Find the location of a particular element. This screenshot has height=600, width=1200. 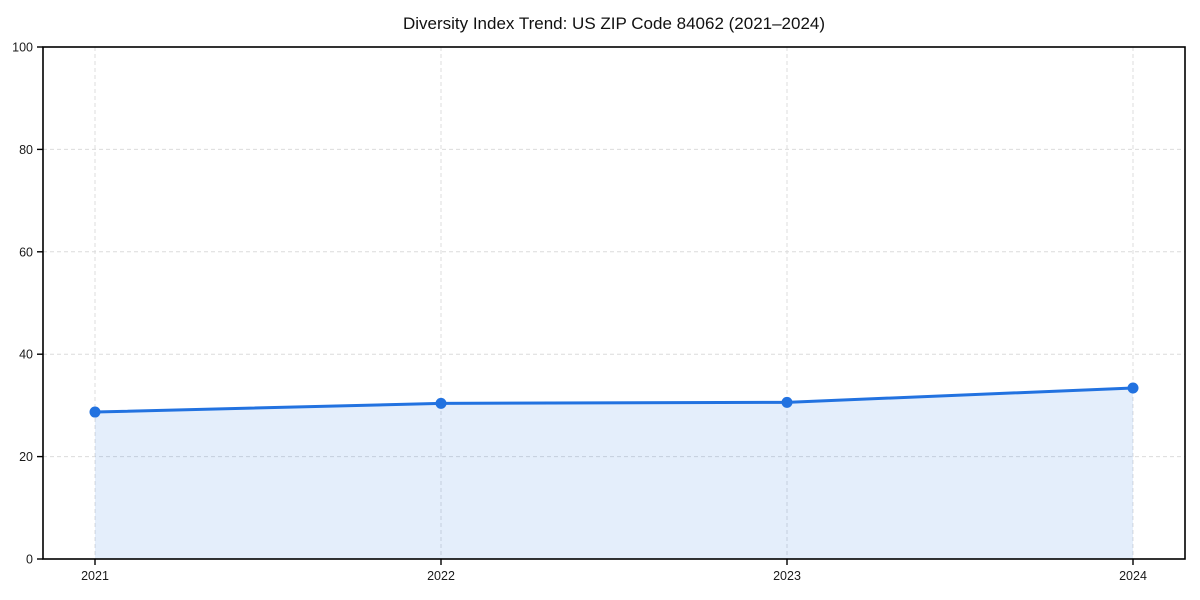

y-tick-label: 100 is located at coordinates (22, 48).